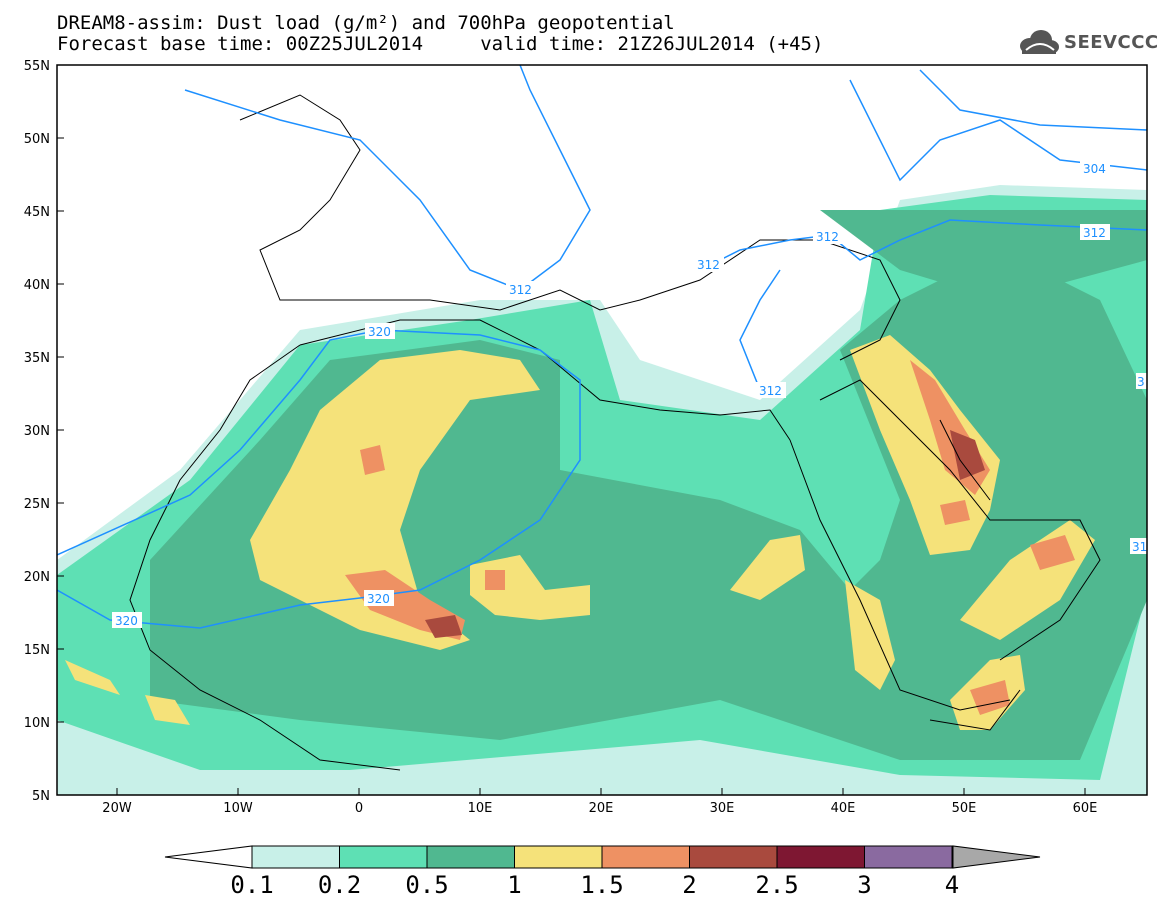  What do you see at coordinates (37, 212) in the screenshot?
I see `lat-tick-label: 45N` at bounding box center [37, 212].